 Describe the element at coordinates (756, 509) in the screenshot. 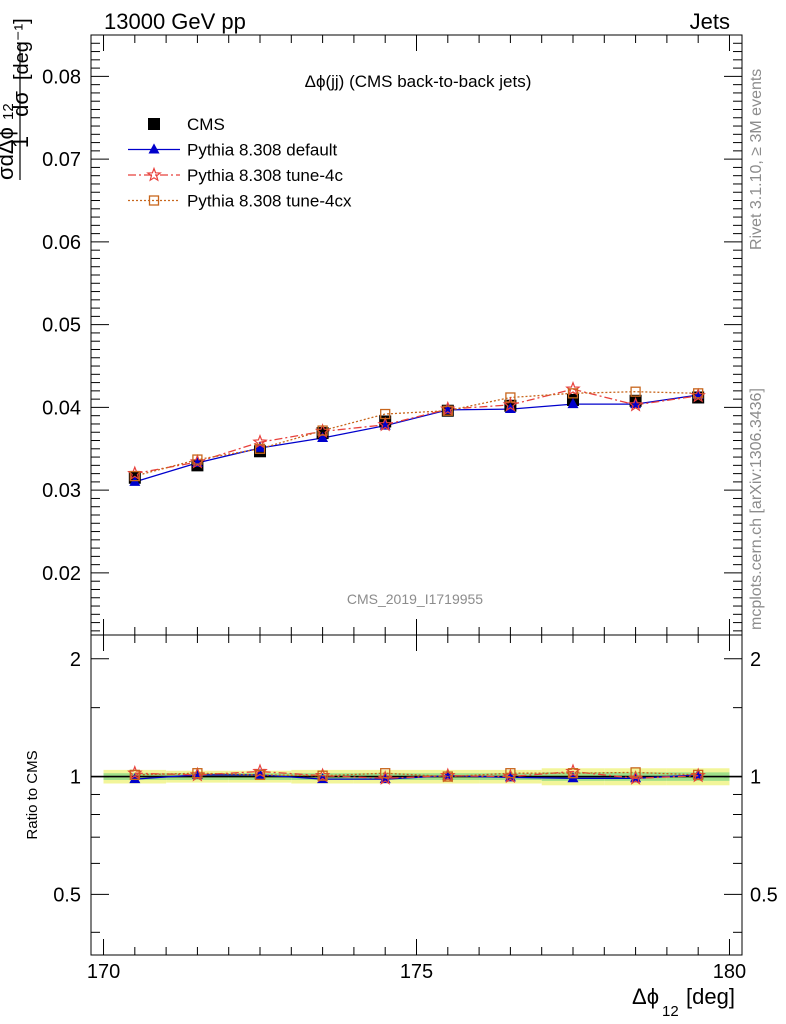

I see `mcplots-label: mcplots.cern.ch [arXiv:1306.3436]` at that location.